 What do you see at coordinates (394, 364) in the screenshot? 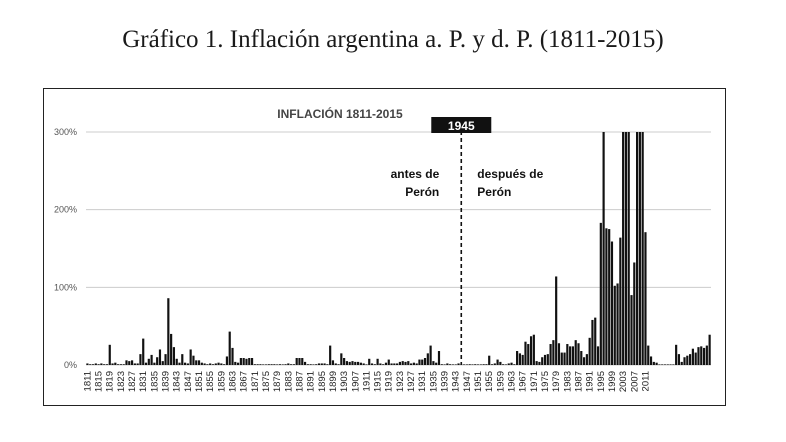
I see `bar-1921` at bounding box center [394, 364].